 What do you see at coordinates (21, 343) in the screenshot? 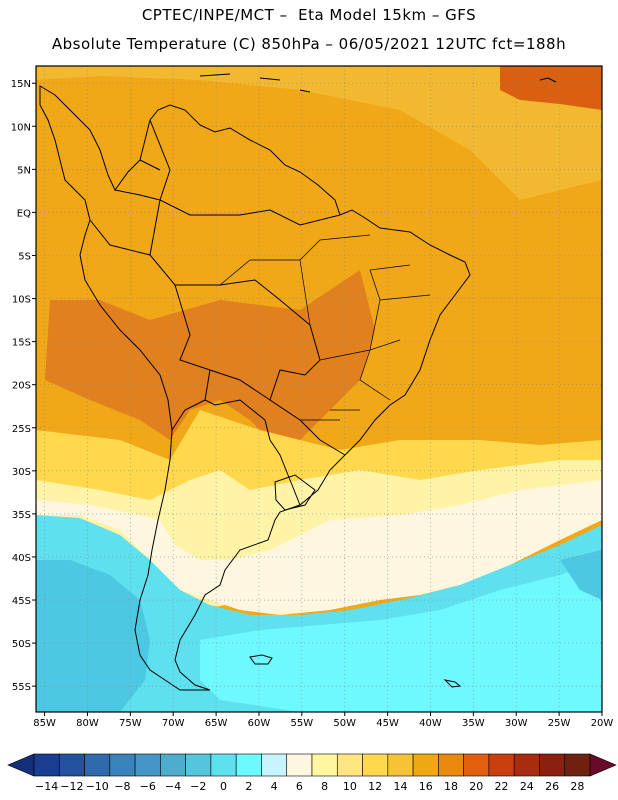
I see `lat-label: 15S` at bounding box center [21, 343].